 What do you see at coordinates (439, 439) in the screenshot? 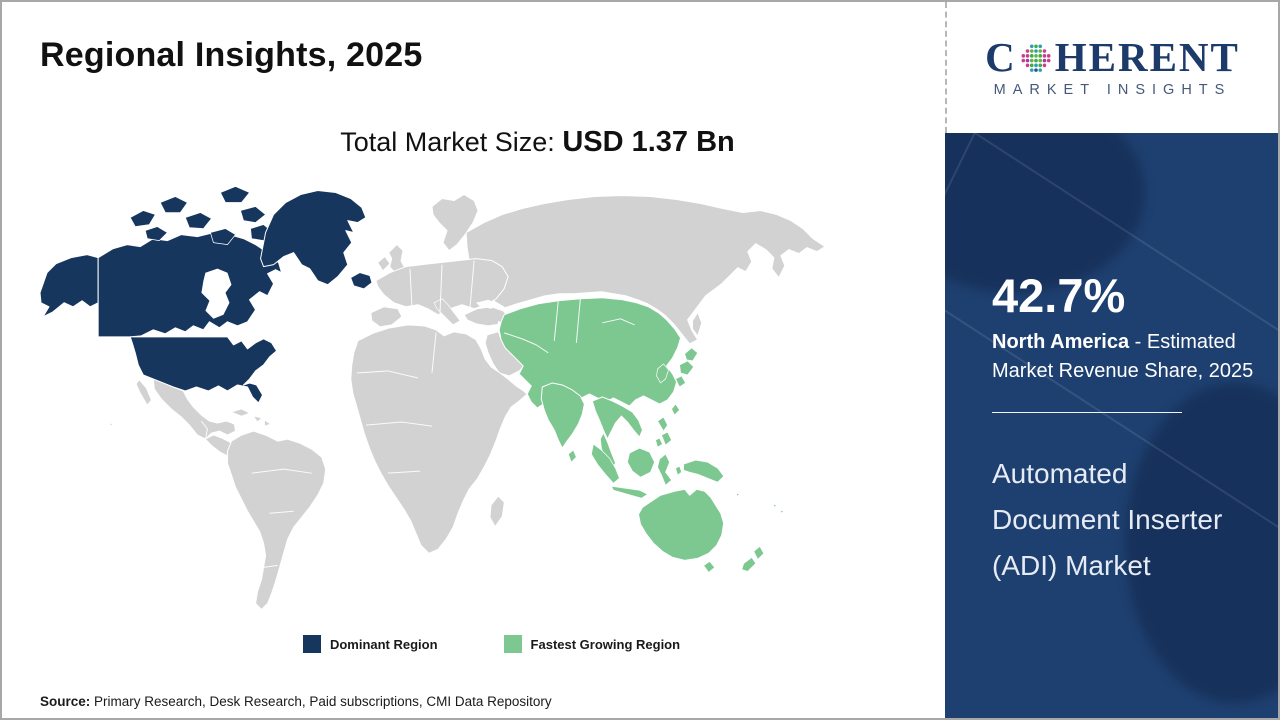
I see `region-africa` at bounding box center [439, 439].